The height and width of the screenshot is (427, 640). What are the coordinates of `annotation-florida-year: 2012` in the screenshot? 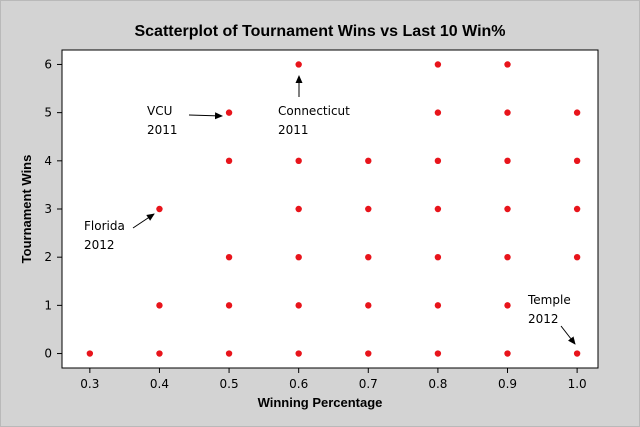 It's located at (99, 245).